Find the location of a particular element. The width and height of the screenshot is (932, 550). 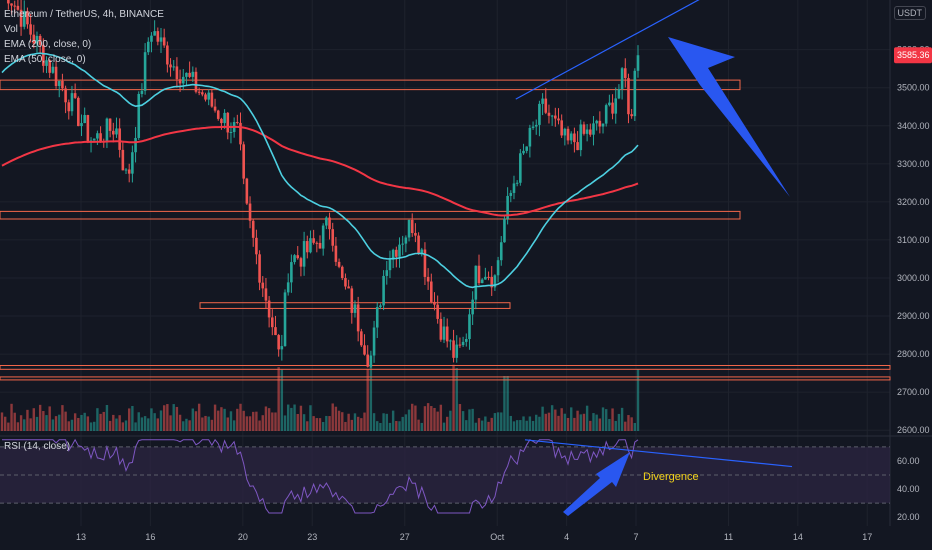

ema200-legend: EMA (200, close, 0) is located at coordinates (48, 44).